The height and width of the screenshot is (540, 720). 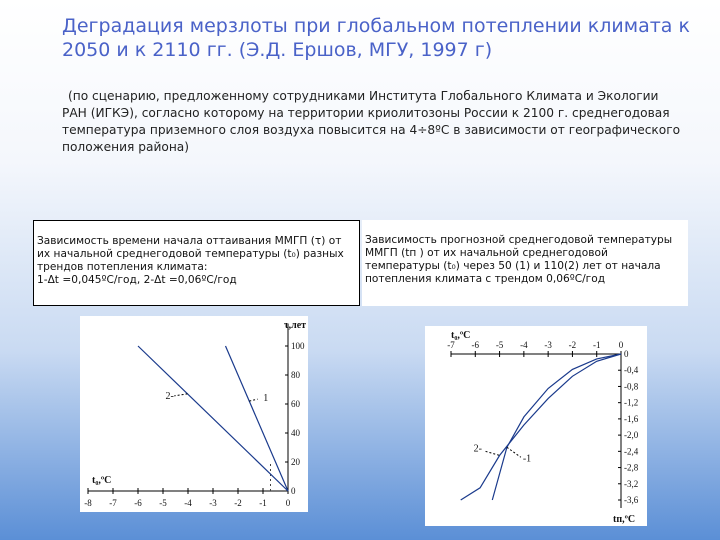 What do you see at coordinates (631, 419) in the screenshot?
I see `y-tick-label: -1,6` at bounding box center [631, 419].